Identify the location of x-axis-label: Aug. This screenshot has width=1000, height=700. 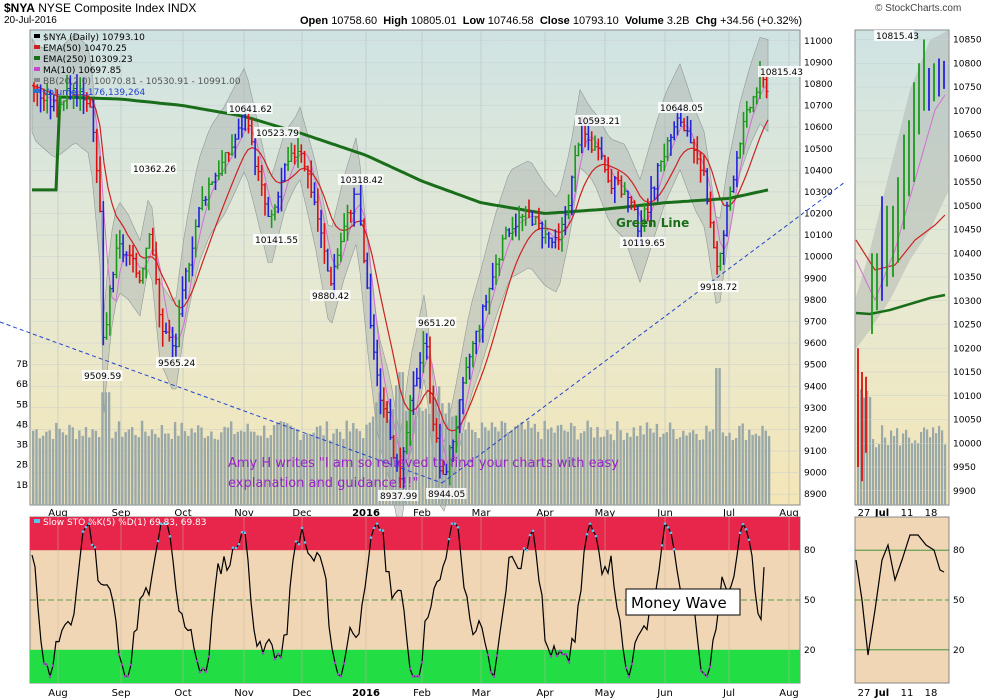
(58, 513).